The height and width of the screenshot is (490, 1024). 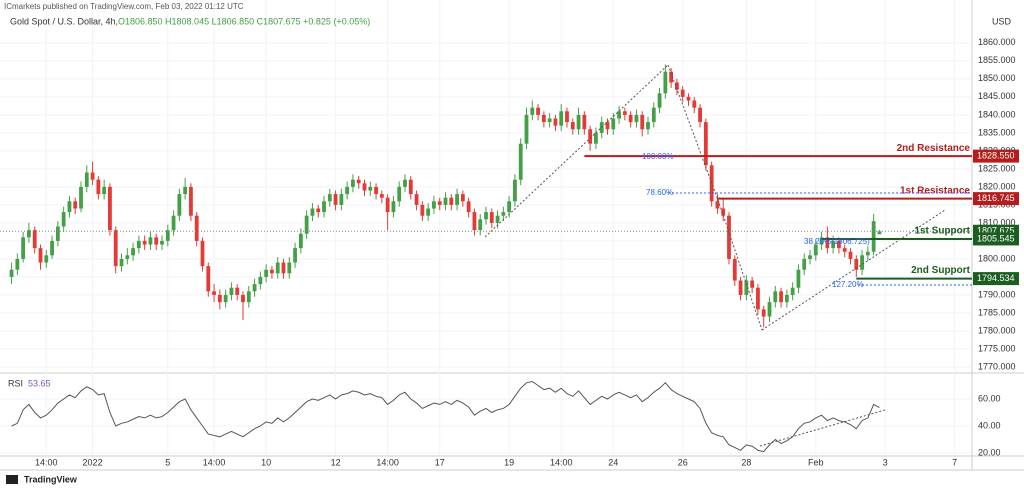 I want to click on level-name: 1st Support, so click(x=942, y=231).